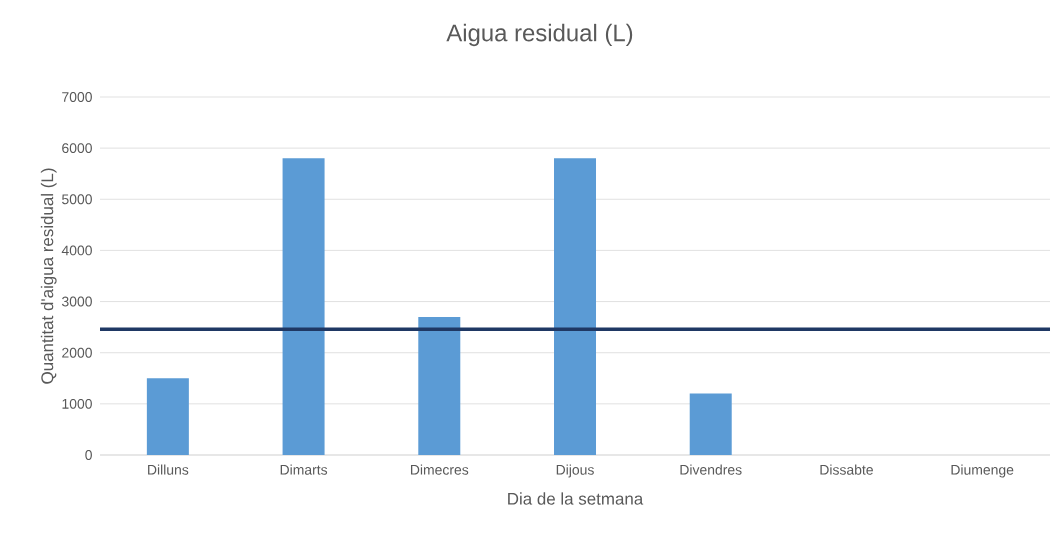  What do you see at coordinates (439, 469) in the screenshot?
I see `x-tick-label: Dimecres` at bounding box center [439, 469].